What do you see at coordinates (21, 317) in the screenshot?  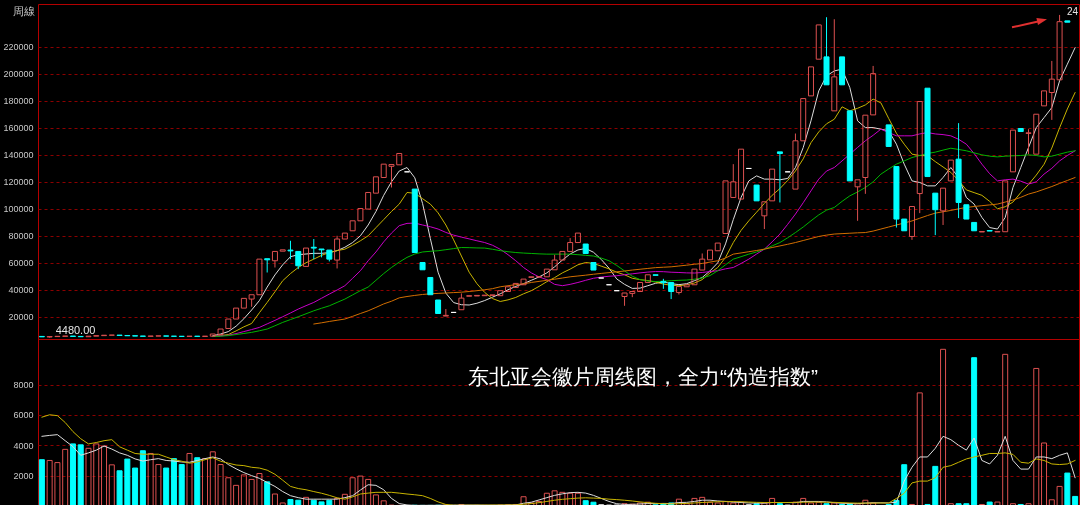 I see `y-tick-label: 20000` at bounding box center [21, 317].